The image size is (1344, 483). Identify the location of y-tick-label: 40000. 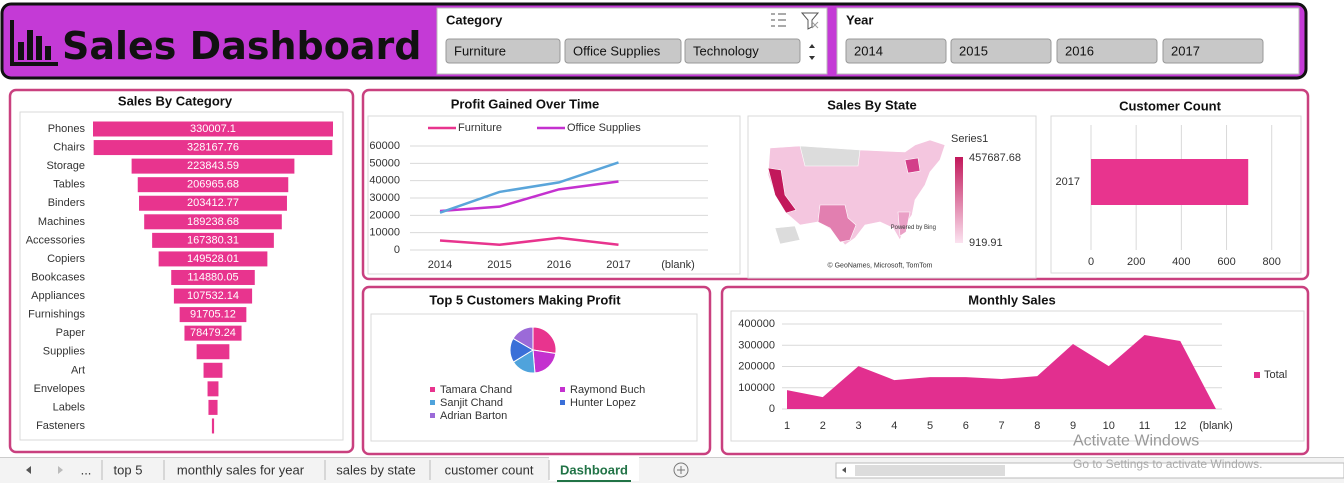
(384, 181).